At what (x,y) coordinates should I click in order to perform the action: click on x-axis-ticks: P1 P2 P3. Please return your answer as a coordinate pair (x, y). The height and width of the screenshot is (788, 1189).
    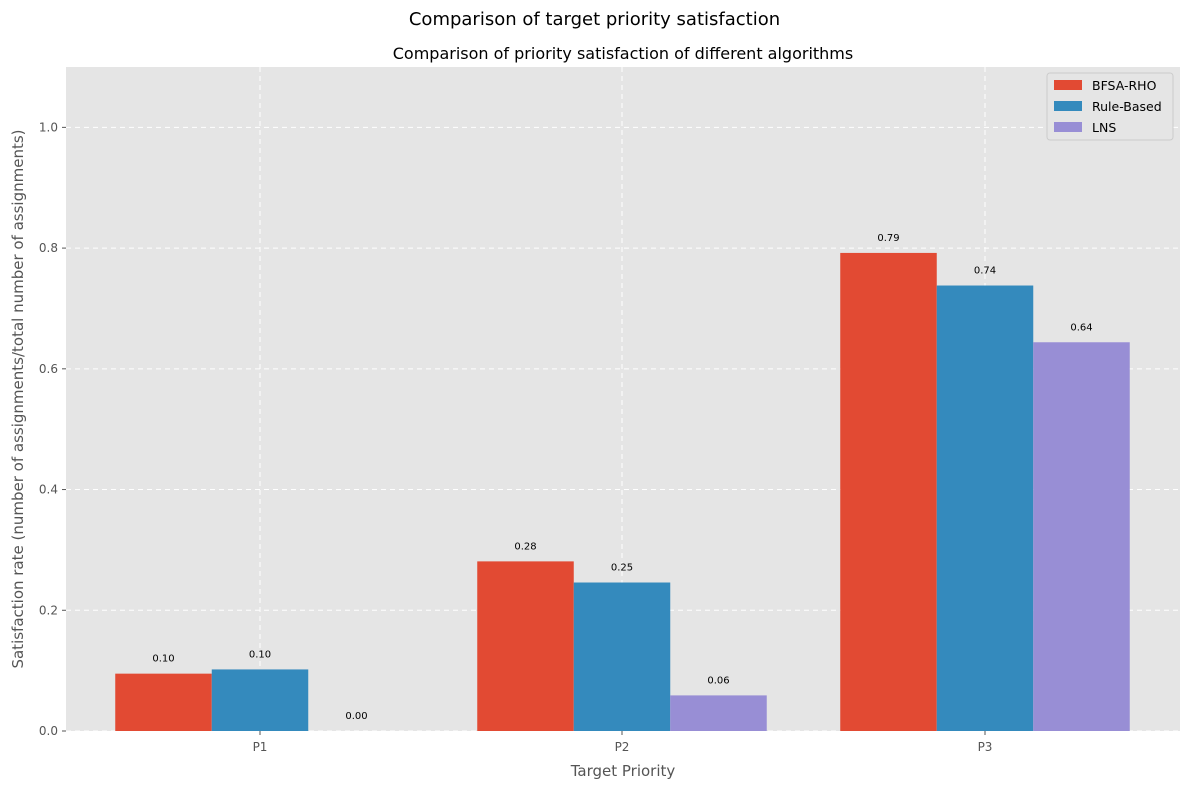
    Looking at the image, I should click on (623, 742).